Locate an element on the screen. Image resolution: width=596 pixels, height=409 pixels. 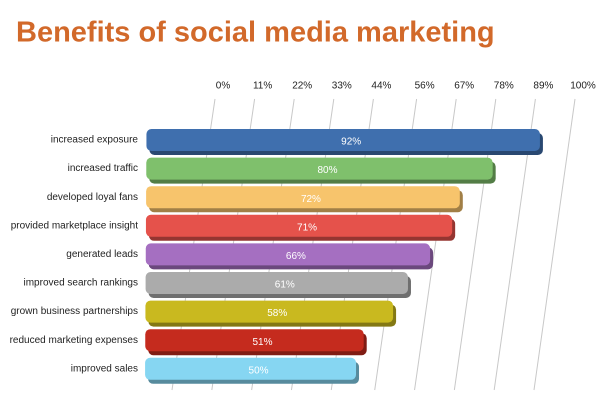
grid-line is located at coordinates (554, 244).